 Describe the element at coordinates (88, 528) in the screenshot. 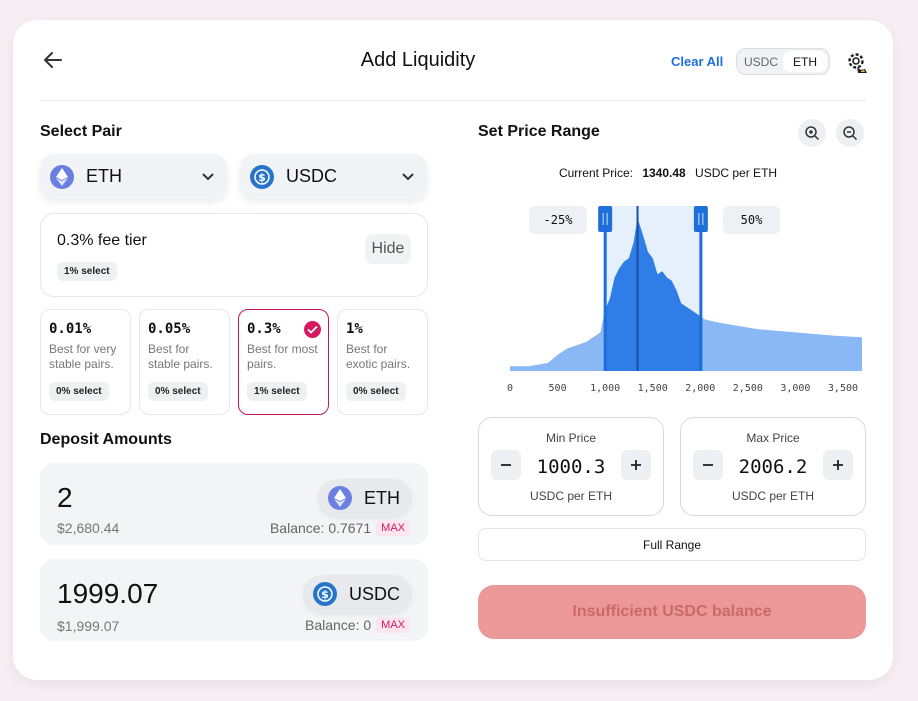

I see `eth-usd-value: $2,680.44` at that location.